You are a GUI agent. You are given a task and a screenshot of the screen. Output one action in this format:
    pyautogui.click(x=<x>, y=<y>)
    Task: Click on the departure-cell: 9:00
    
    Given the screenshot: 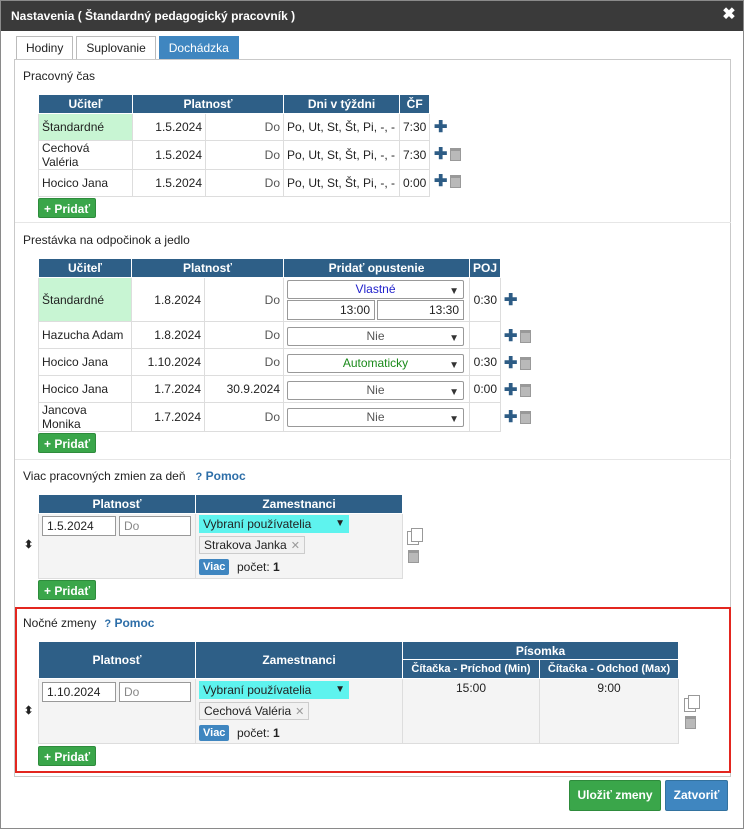 What is the action you would take?
    pyautogui.click(x=609, y=711)
    